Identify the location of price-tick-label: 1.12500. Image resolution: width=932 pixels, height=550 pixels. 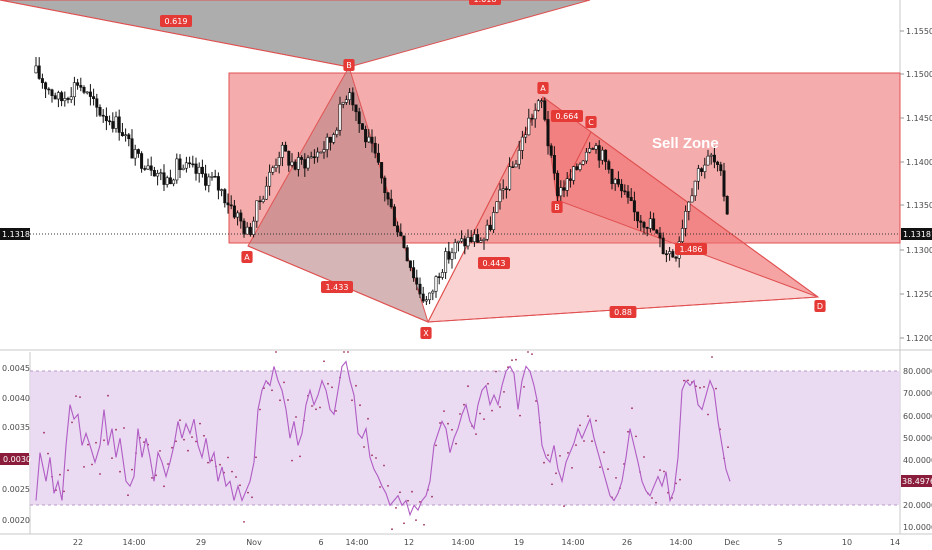
(919, 294).